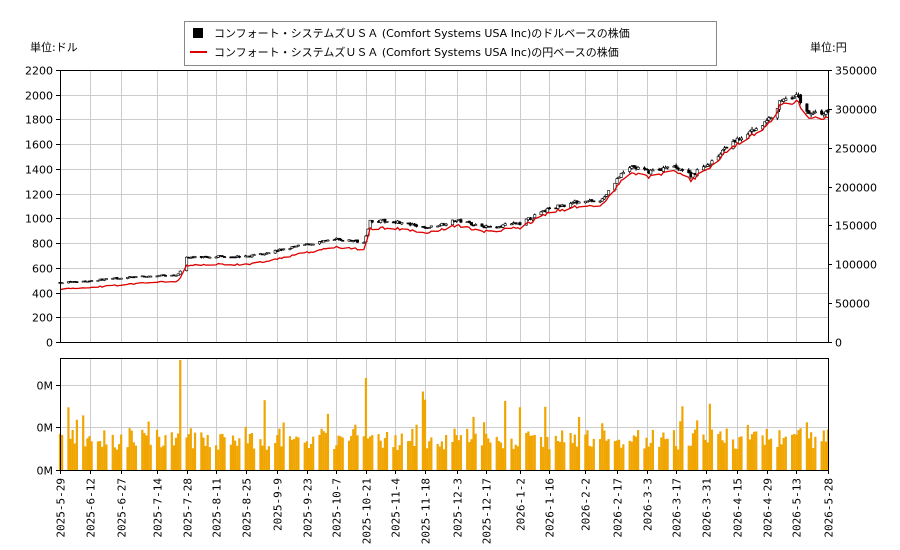  Describe the element at coordinates (707, 508) in the screenshot. I see `x-tick-label: 2026-3-31` at that location.